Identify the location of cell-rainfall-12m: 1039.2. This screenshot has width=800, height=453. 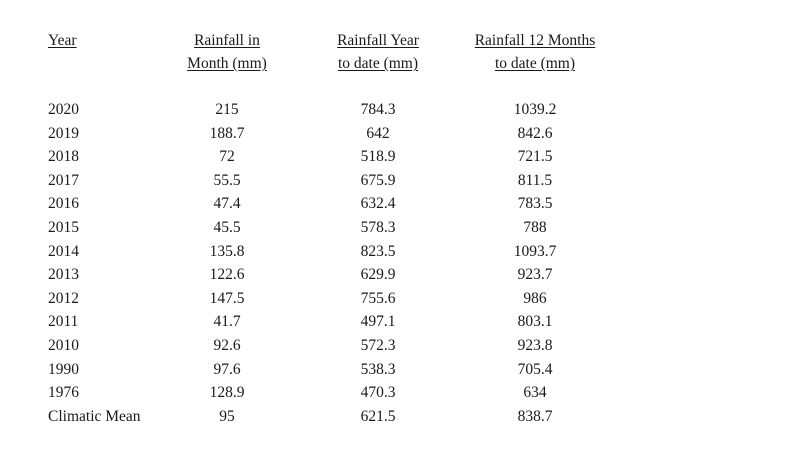
(535, 109).